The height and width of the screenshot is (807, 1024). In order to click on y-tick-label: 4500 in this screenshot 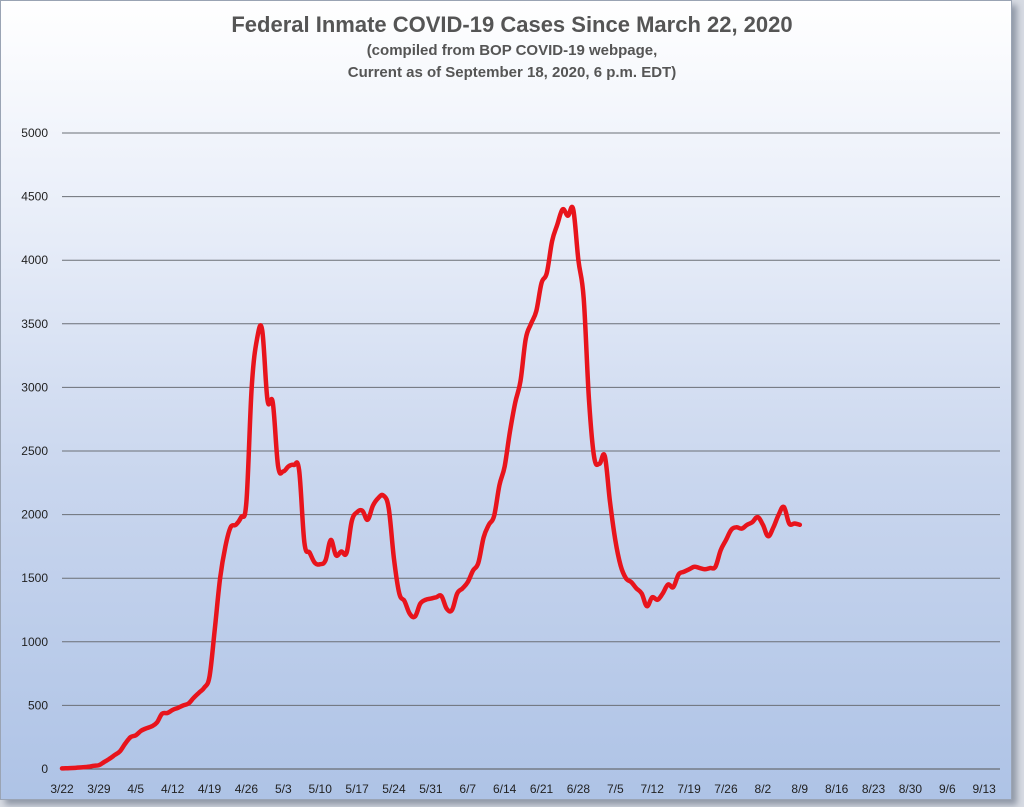, I will do `click(34, 197)`.